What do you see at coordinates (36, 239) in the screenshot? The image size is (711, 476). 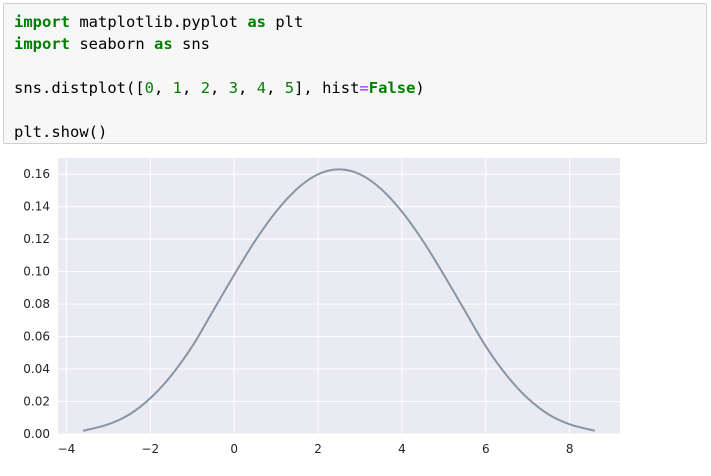 I see `y-tick-label: 0.12` at bounding box center [36, 239].